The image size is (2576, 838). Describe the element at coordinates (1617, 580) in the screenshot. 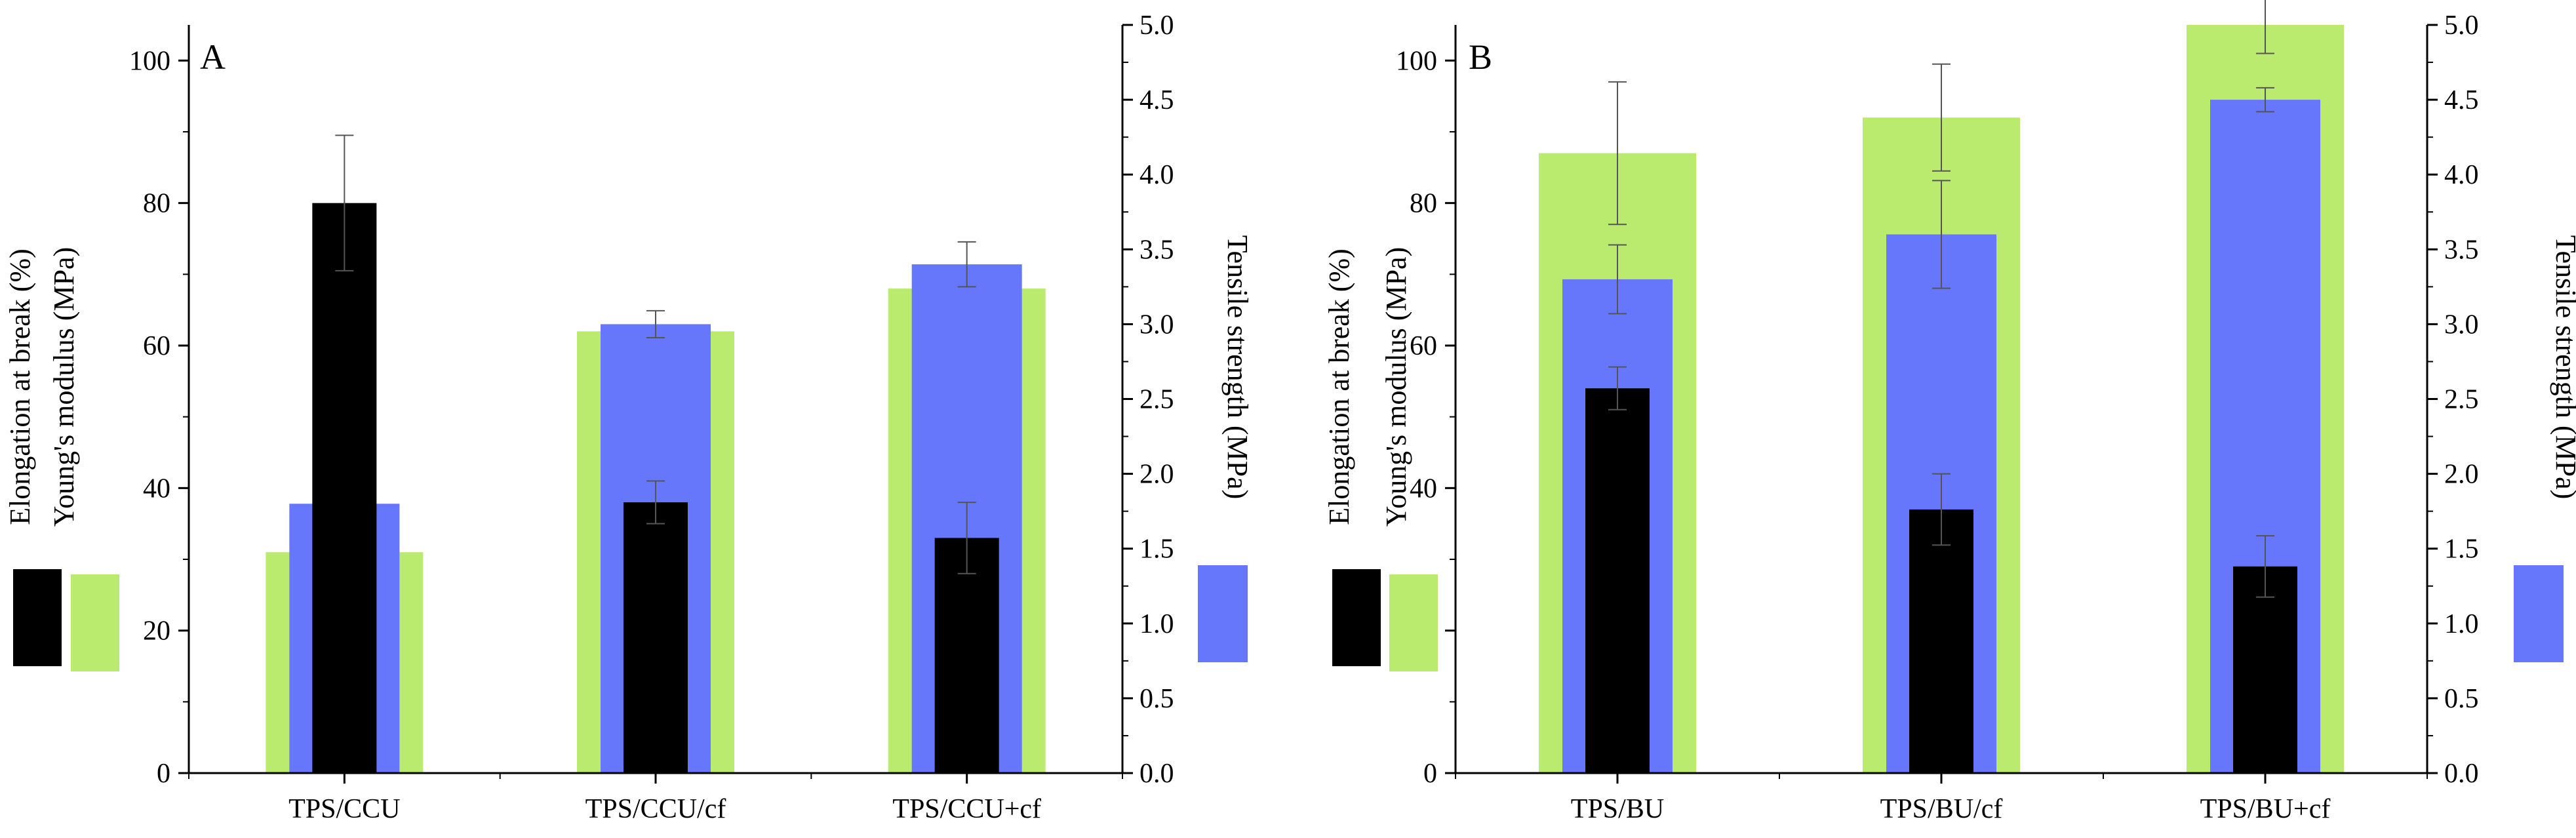

I see `bar-b-s2-c0` at that location.